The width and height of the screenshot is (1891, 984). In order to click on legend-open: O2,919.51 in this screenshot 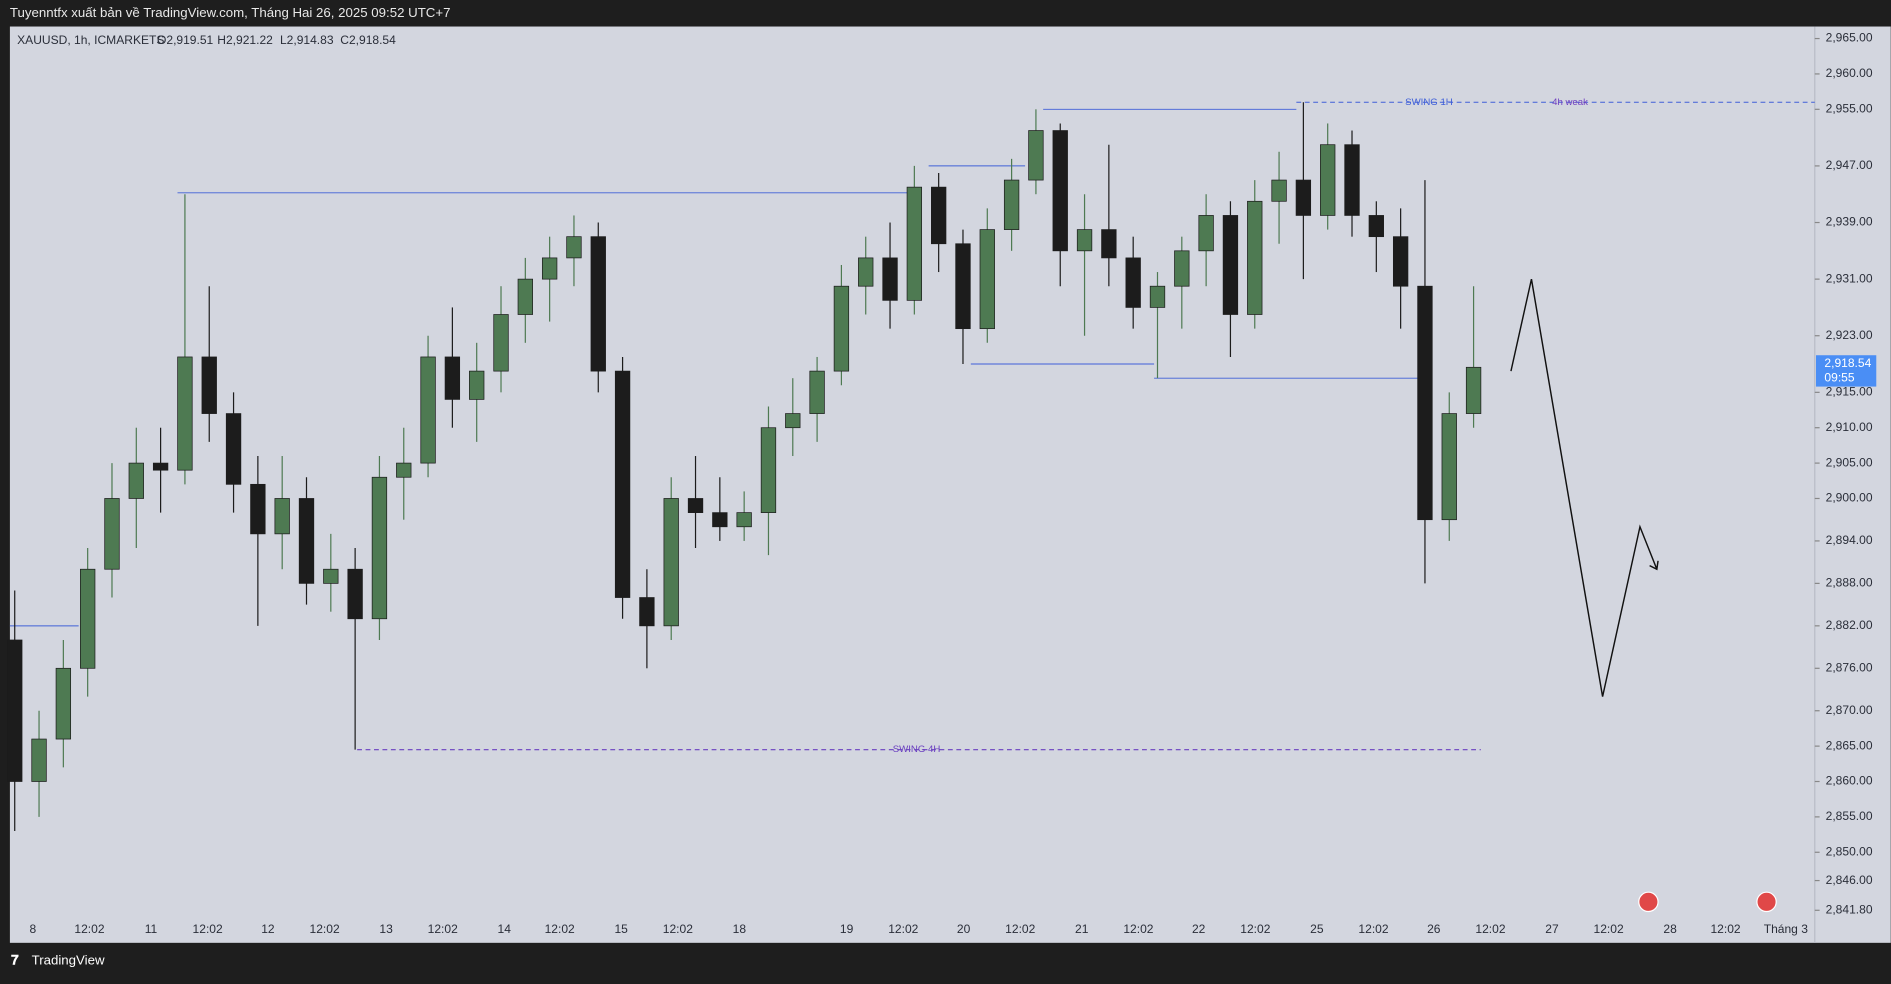, I will do `click(185, 40)`.